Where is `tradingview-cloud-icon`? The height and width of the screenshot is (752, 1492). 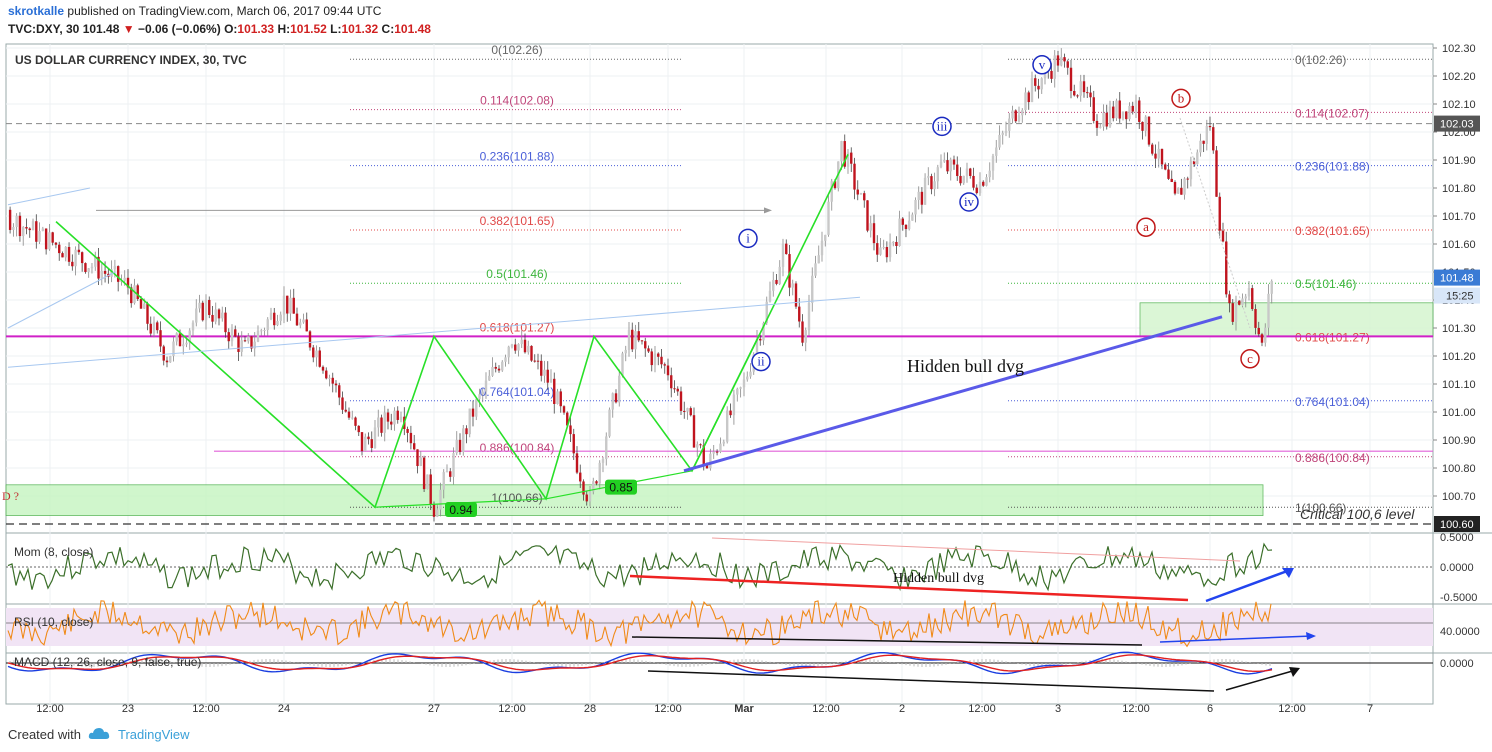
tradingview-cloud-icon is located at coordinates (100, 734).